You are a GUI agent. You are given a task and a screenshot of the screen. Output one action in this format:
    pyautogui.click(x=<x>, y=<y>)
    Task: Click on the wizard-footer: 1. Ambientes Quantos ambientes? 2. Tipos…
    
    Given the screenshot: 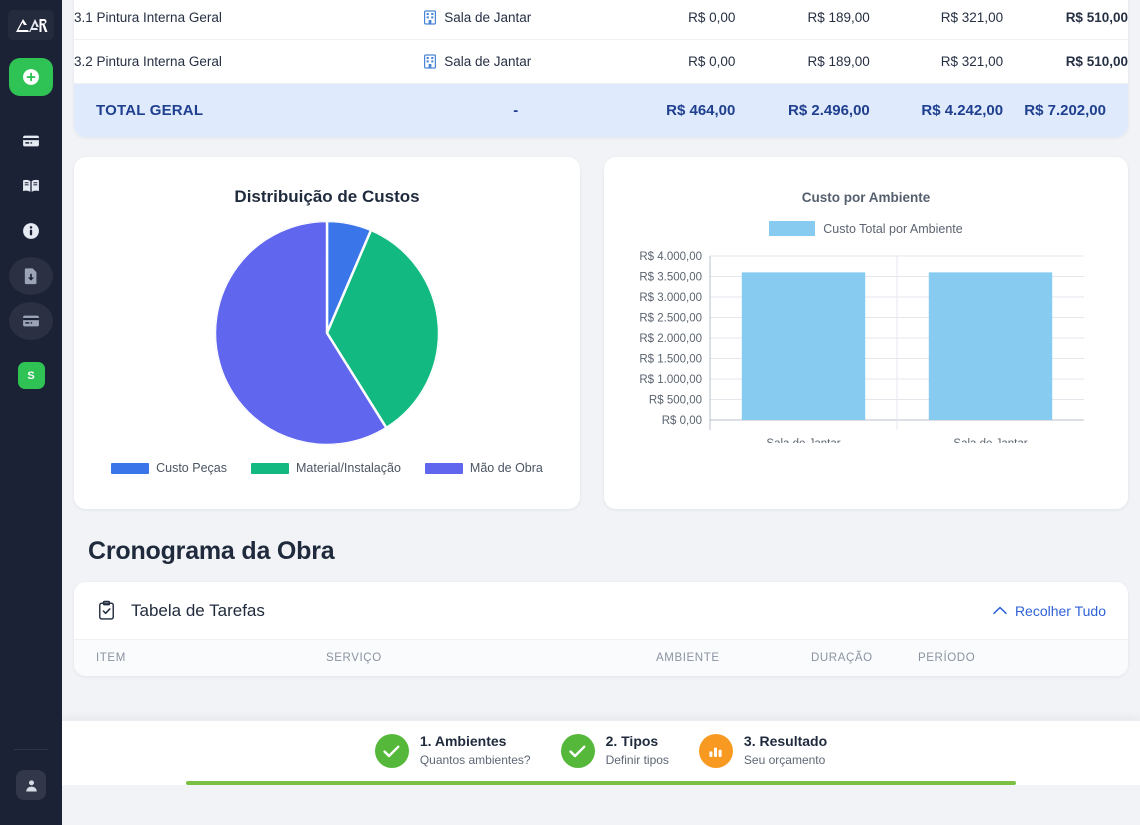 What is the action you would take?
    pyautogui.click(x=601, y=772)
    